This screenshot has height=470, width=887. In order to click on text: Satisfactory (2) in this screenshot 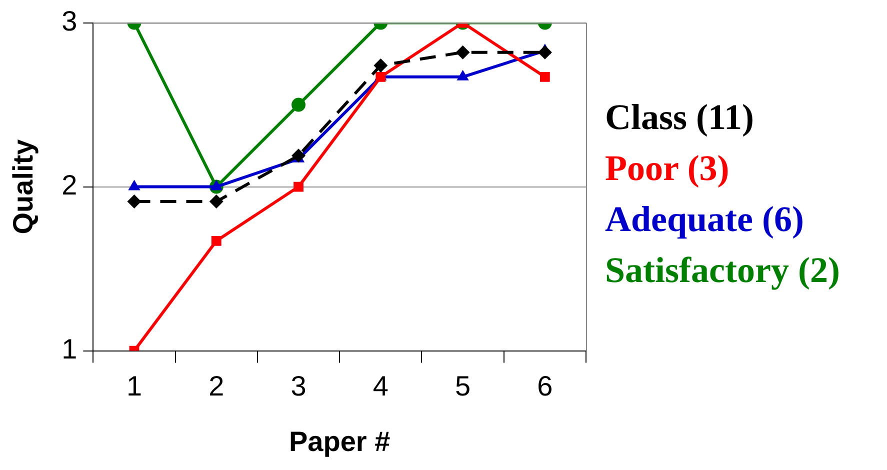, I will do `click(722, 270)`.